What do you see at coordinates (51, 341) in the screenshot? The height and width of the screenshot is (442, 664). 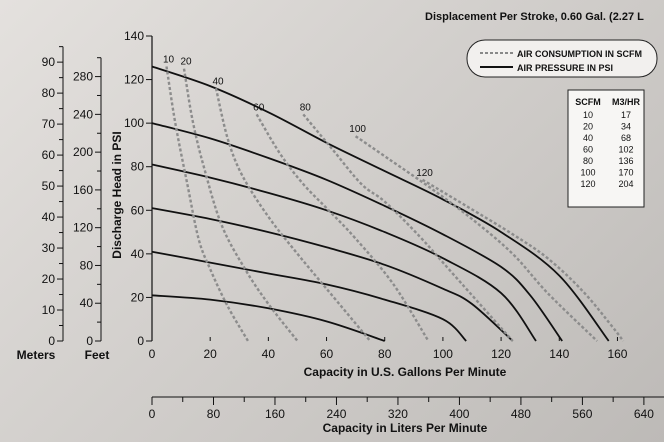 I see `meters-tick-label: 0` at bounding box center [51, 341].